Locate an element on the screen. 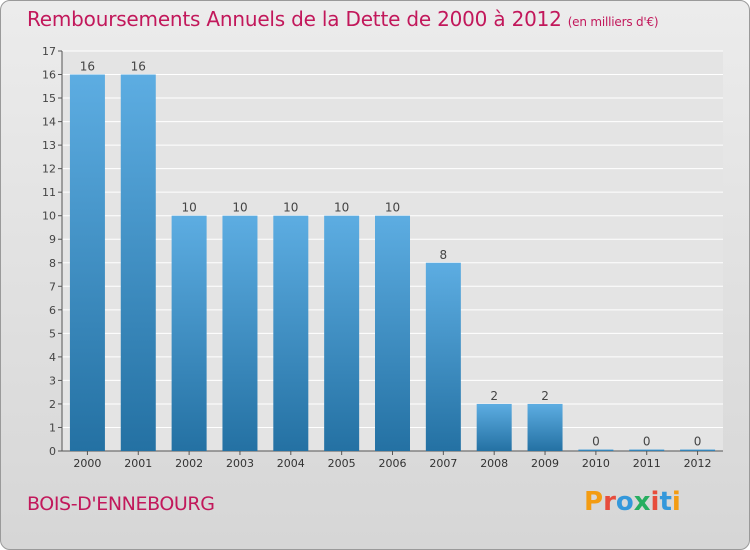 The image size is (750, 550). bar-2007 is located at coordinates (443, 356).